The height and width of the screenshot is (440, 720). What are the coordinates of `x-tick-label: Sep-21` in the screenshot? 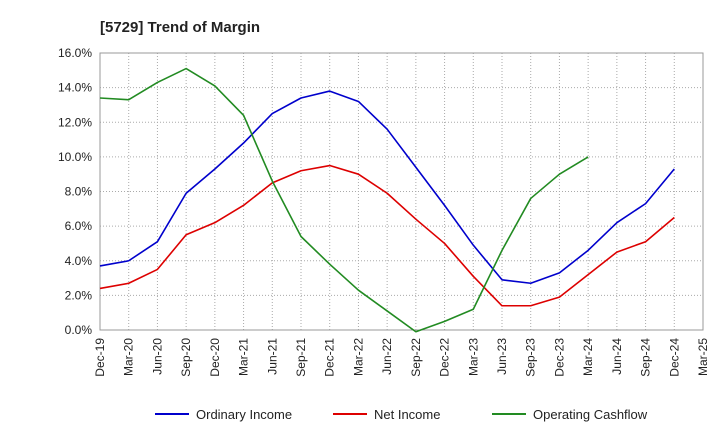 It's located at (301, 357).